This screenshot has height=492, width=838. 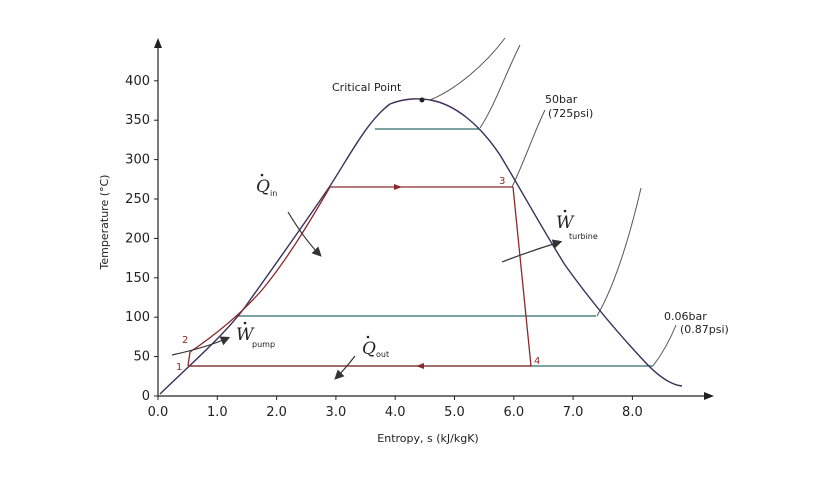 I want to click on q-out-arrow, so click(x=345, y=367).